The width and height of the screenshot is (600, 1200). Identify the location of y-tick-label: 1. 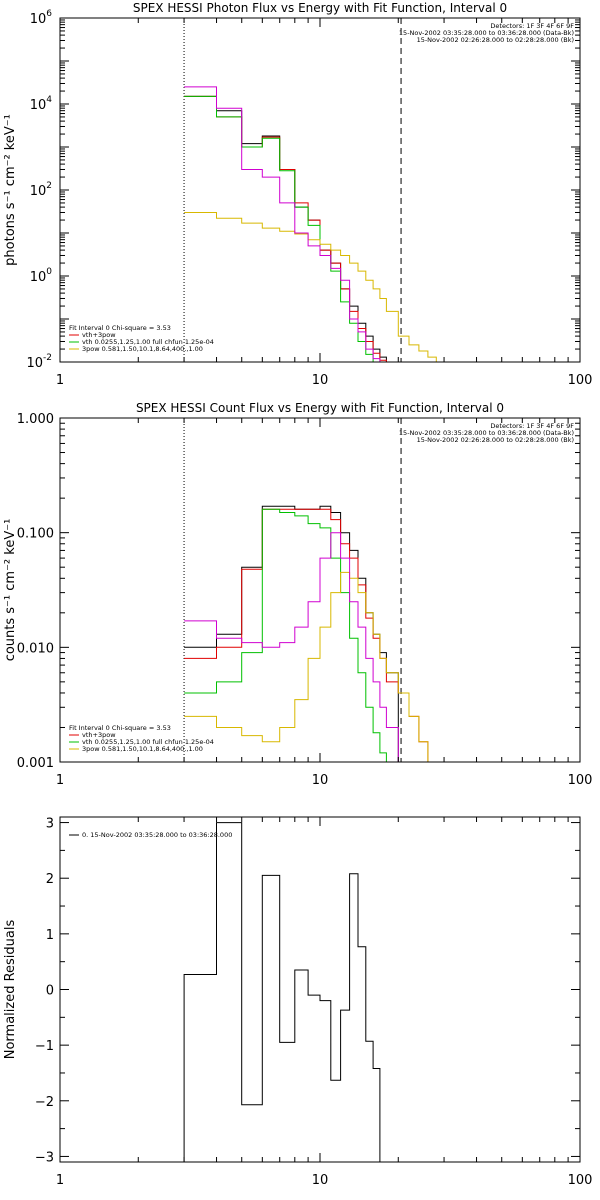
(50, 935).